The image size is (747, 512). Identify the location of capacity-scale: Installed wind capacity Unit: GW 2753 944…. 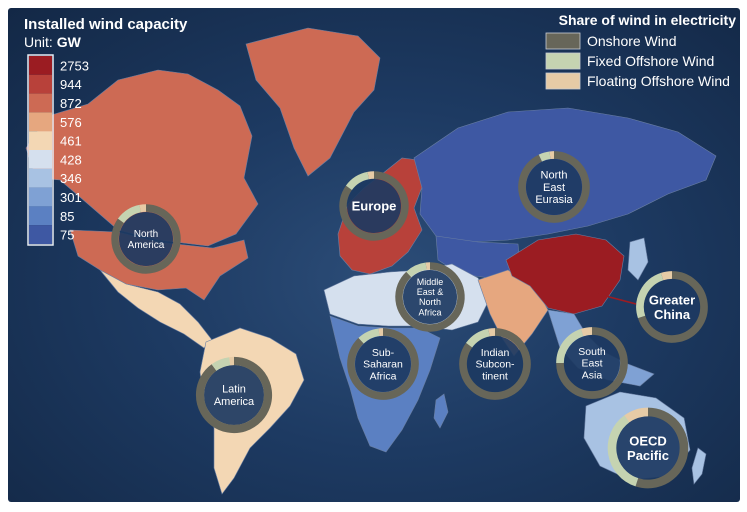
(106, 131).